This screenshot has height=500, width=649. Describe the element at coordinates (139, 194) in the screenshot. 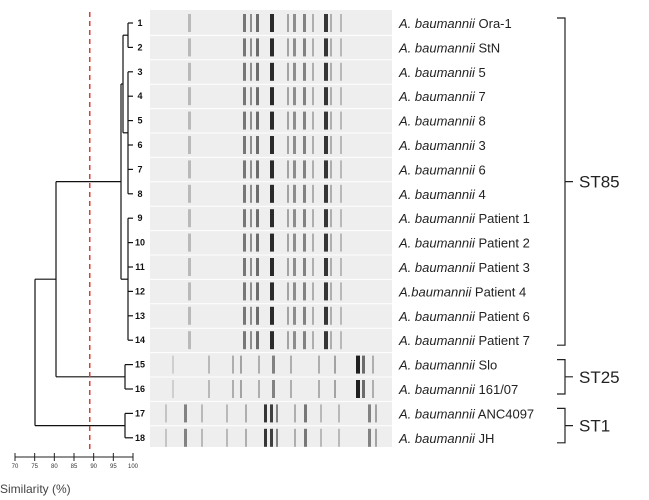

I see `lane-number: 8` at that location.